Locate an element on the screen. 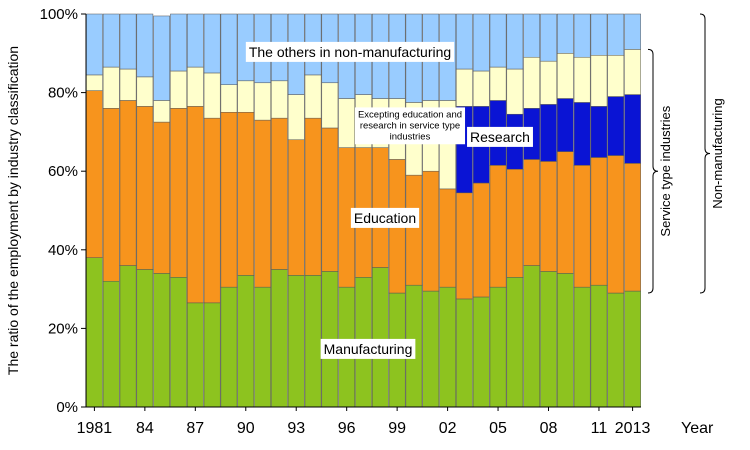 The height and width of the screenshot is (450, 750). bar-segment-4-2008 is located at coordinates (548, 37).